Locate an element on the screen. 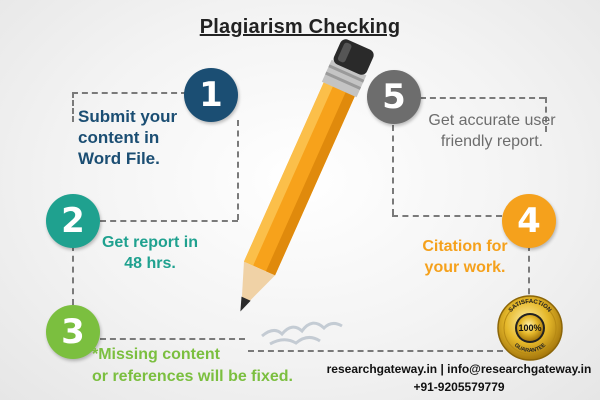  step-3-line-1: *Missing content is located at coordinates (156, 354).